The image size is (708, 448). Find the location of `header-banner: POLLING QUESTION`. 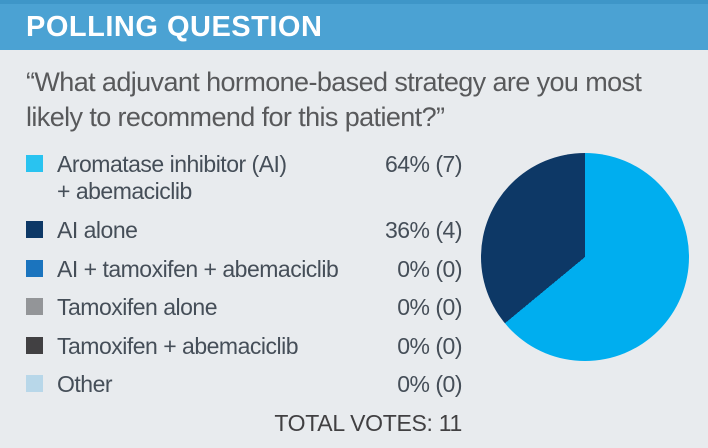

header-banner: POLLING QUESTION is located at coordinates (354, 25).